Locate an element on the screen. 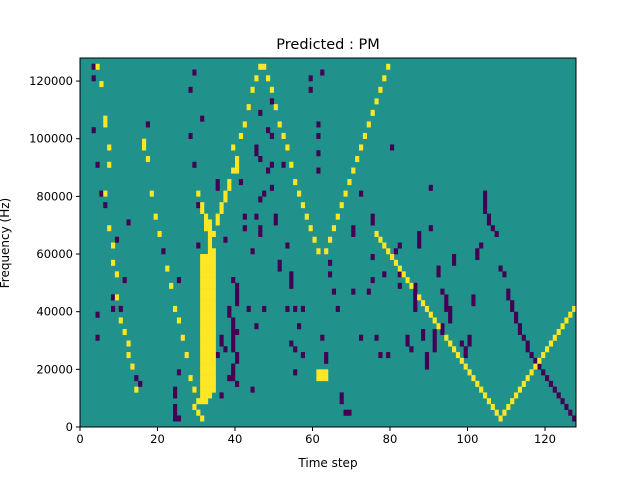 This screenshot has height=480, width=640. y-tick-label: 120000 is located at coordinates (51, 81).